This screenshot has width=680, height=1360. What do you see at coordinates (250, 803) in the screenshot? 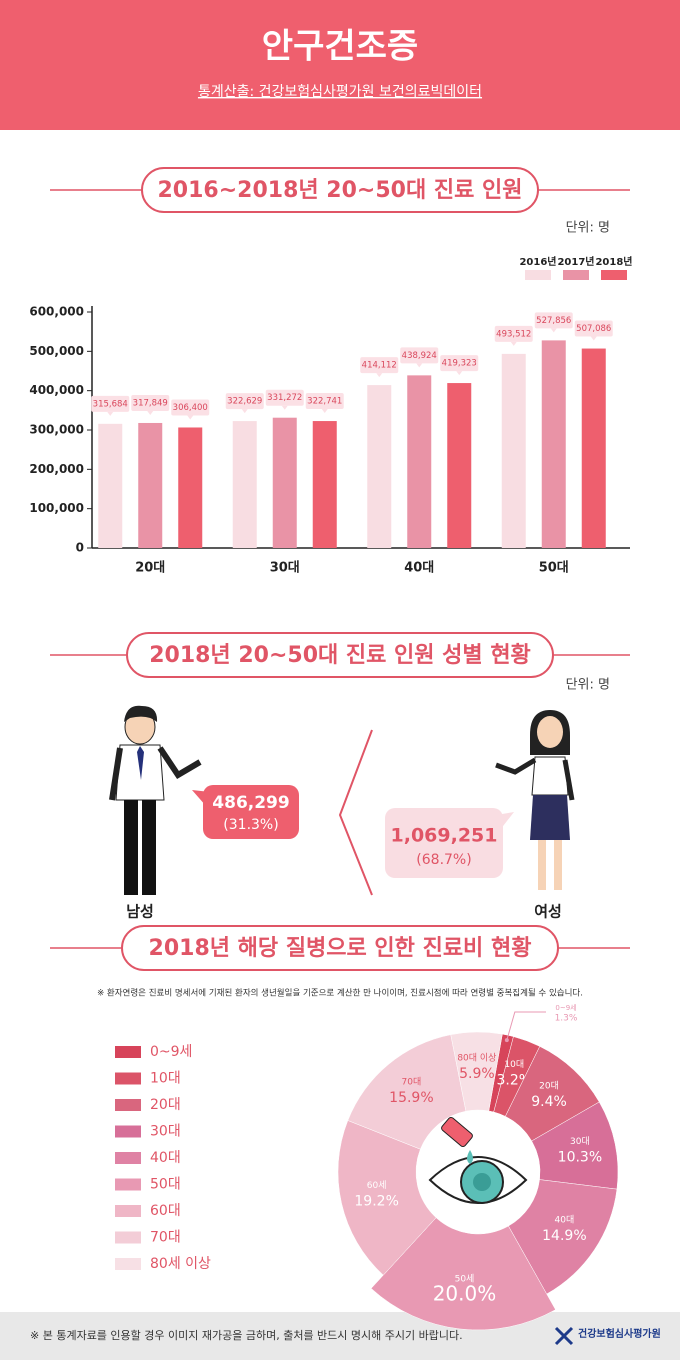
I see `male-value: 486,299` at bounding box center [250, 803].